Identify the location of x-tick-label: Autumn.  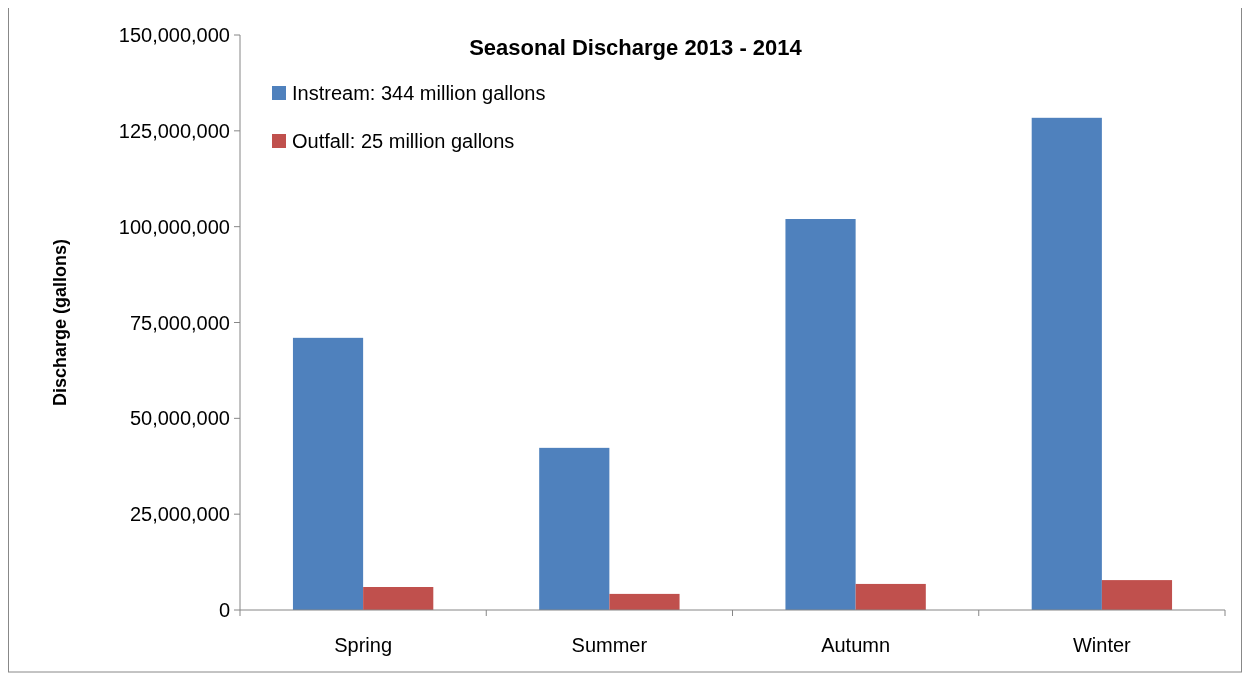
(856, 645).